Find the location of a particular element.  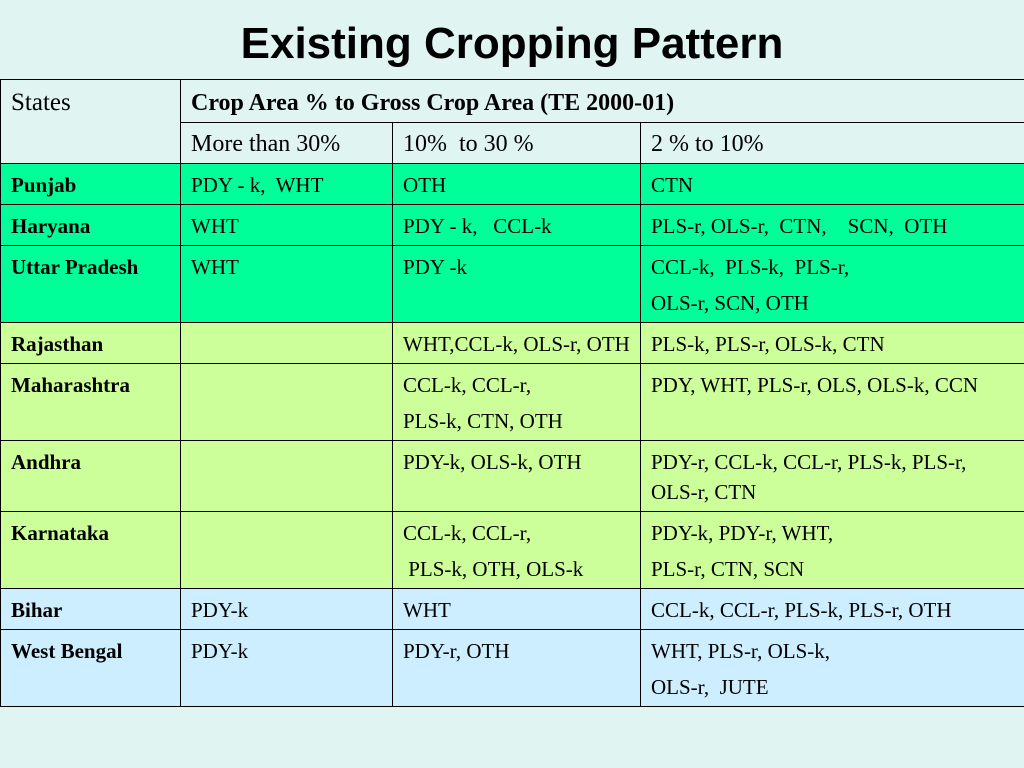

cell-10-to-30: WHT,CCL-k, OLS-r, OTH is located at coordinates (516, 343).